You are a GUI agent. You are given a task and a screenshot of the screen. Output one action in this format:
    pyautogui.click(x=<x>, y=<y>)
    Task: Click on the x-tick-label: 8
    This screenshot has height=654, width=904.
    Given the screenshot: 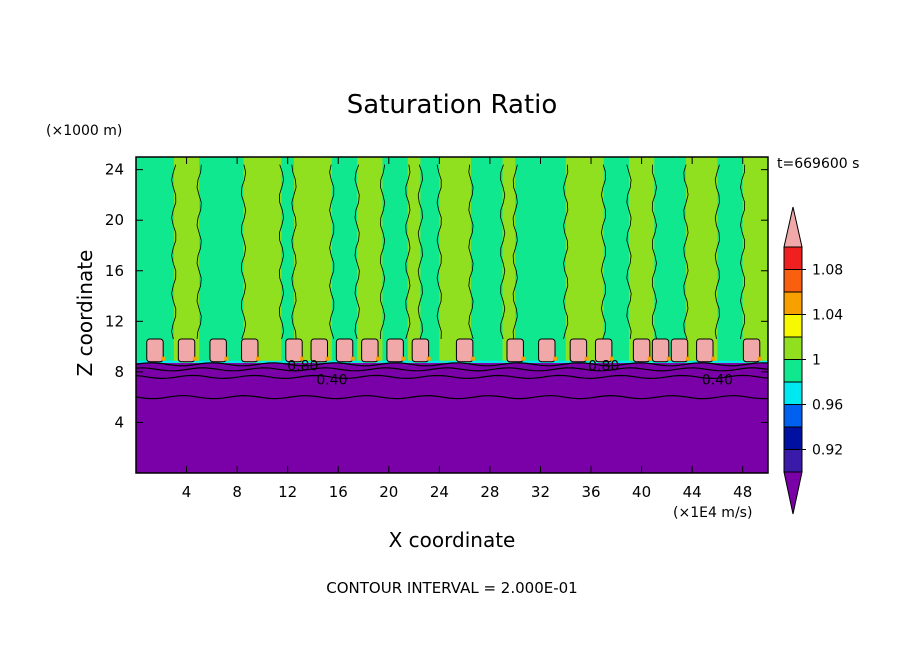 What is the action you would take?
    pyautogui.click(x=237, y=492)
    